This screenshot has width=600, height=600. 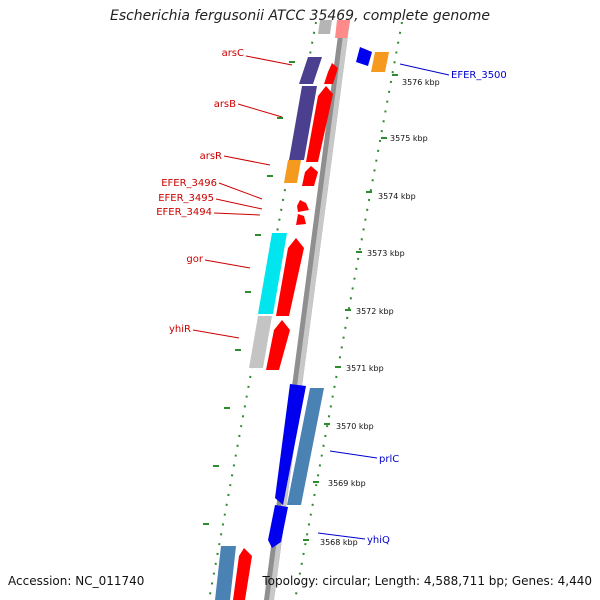 I want to click on gene-label-yhiQ: yhiQ, so click(x=378, y=540).